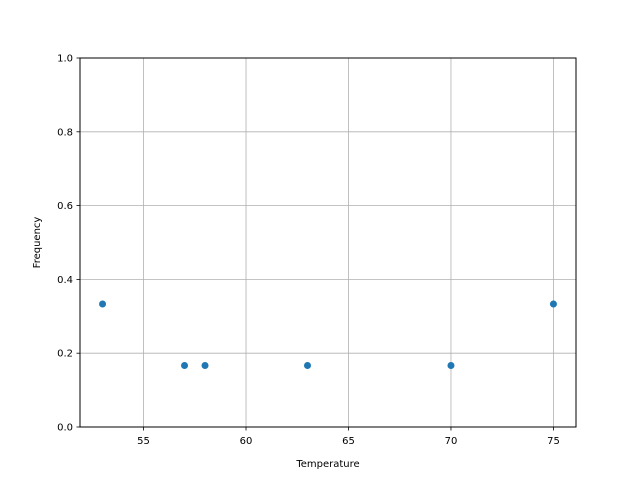 This screenshot has height=480, width=640. I want to click on x-tick-label: 60, so click(246, 441).